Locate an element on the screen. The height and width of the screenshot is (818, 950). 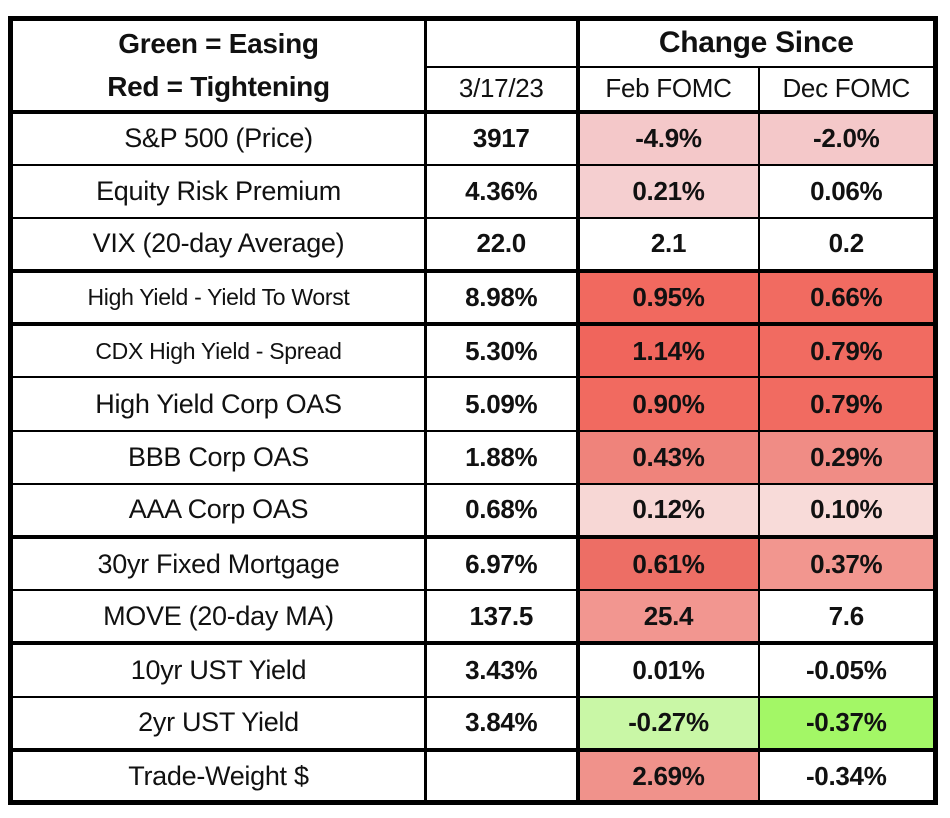
feb-change-cell: 25.4 is located at coordinates (668, 617).